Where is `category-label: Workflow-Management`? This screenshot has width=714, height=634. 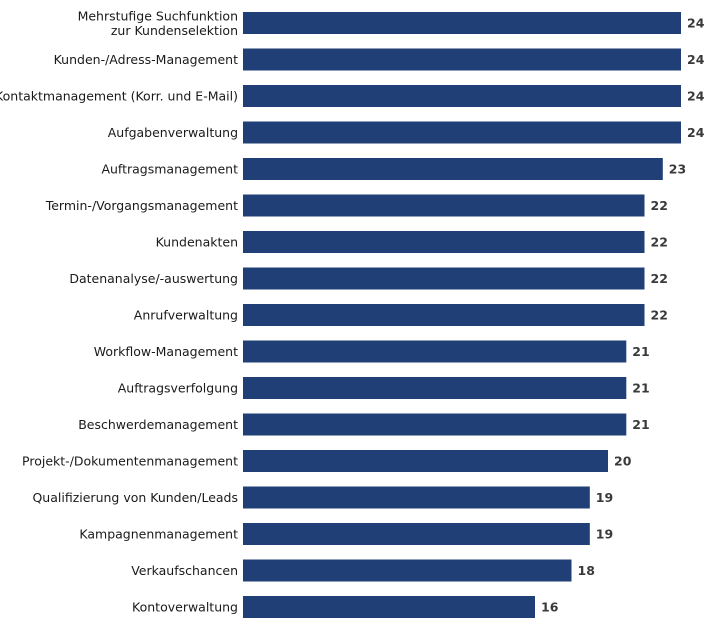
category-label: Workflow-Management is located at coordinates (166, 351).